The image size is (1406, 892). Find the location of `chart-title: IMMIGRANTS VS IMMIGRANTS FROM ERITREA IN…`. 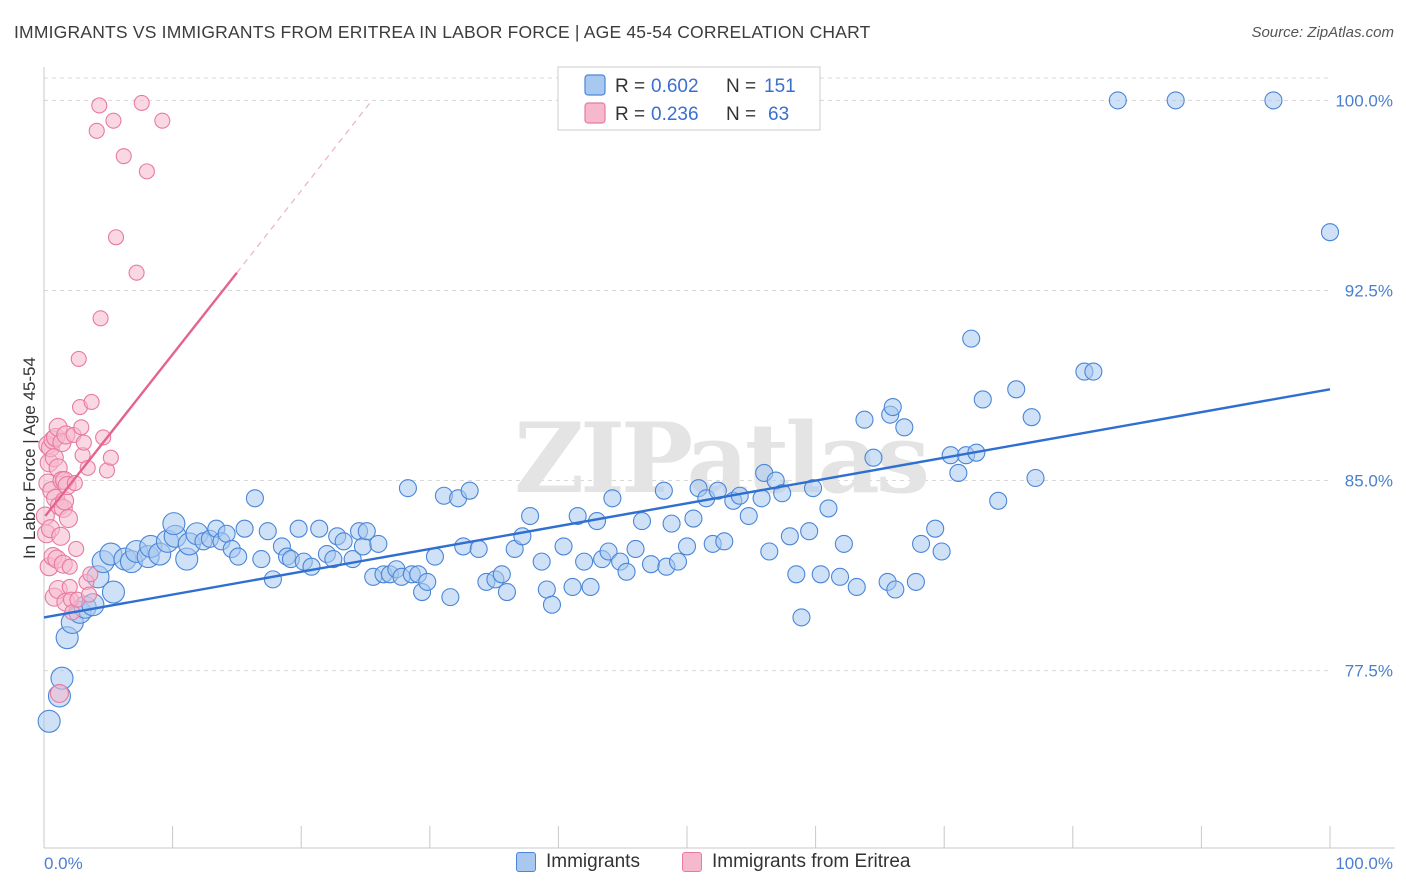

chart-title: IMMIGRANTS VS IMMIGRANTS FROM ERITREA IN… is located at coordinates (442, 32).